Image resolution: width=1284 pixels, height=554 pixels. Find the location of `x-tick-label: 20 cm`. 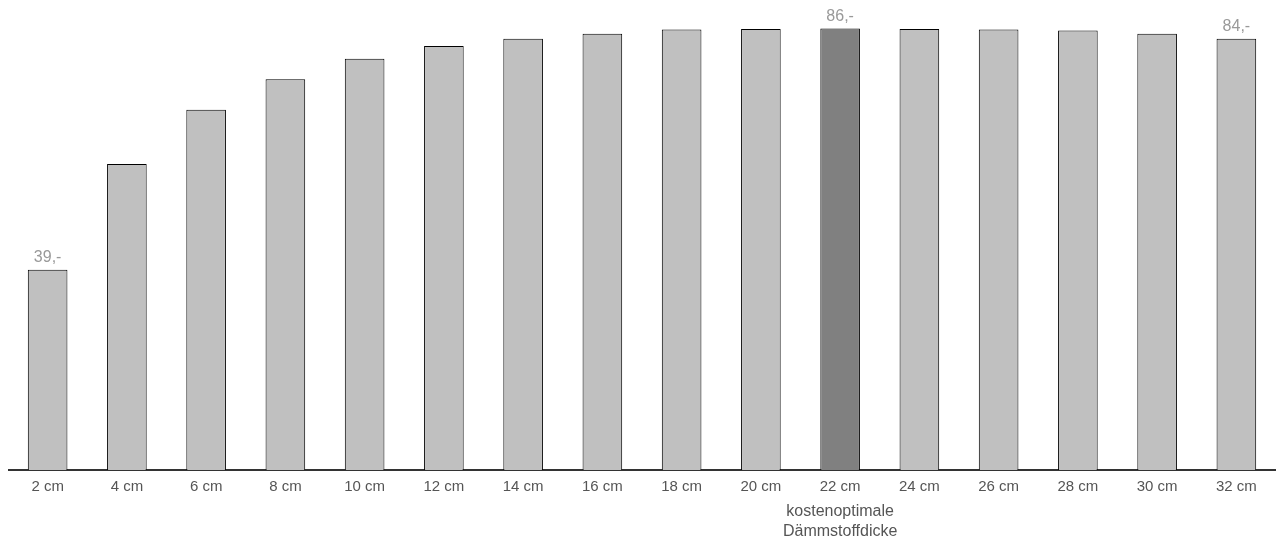

x-tick-label: 20 cm is located at coordinates (761, 486).